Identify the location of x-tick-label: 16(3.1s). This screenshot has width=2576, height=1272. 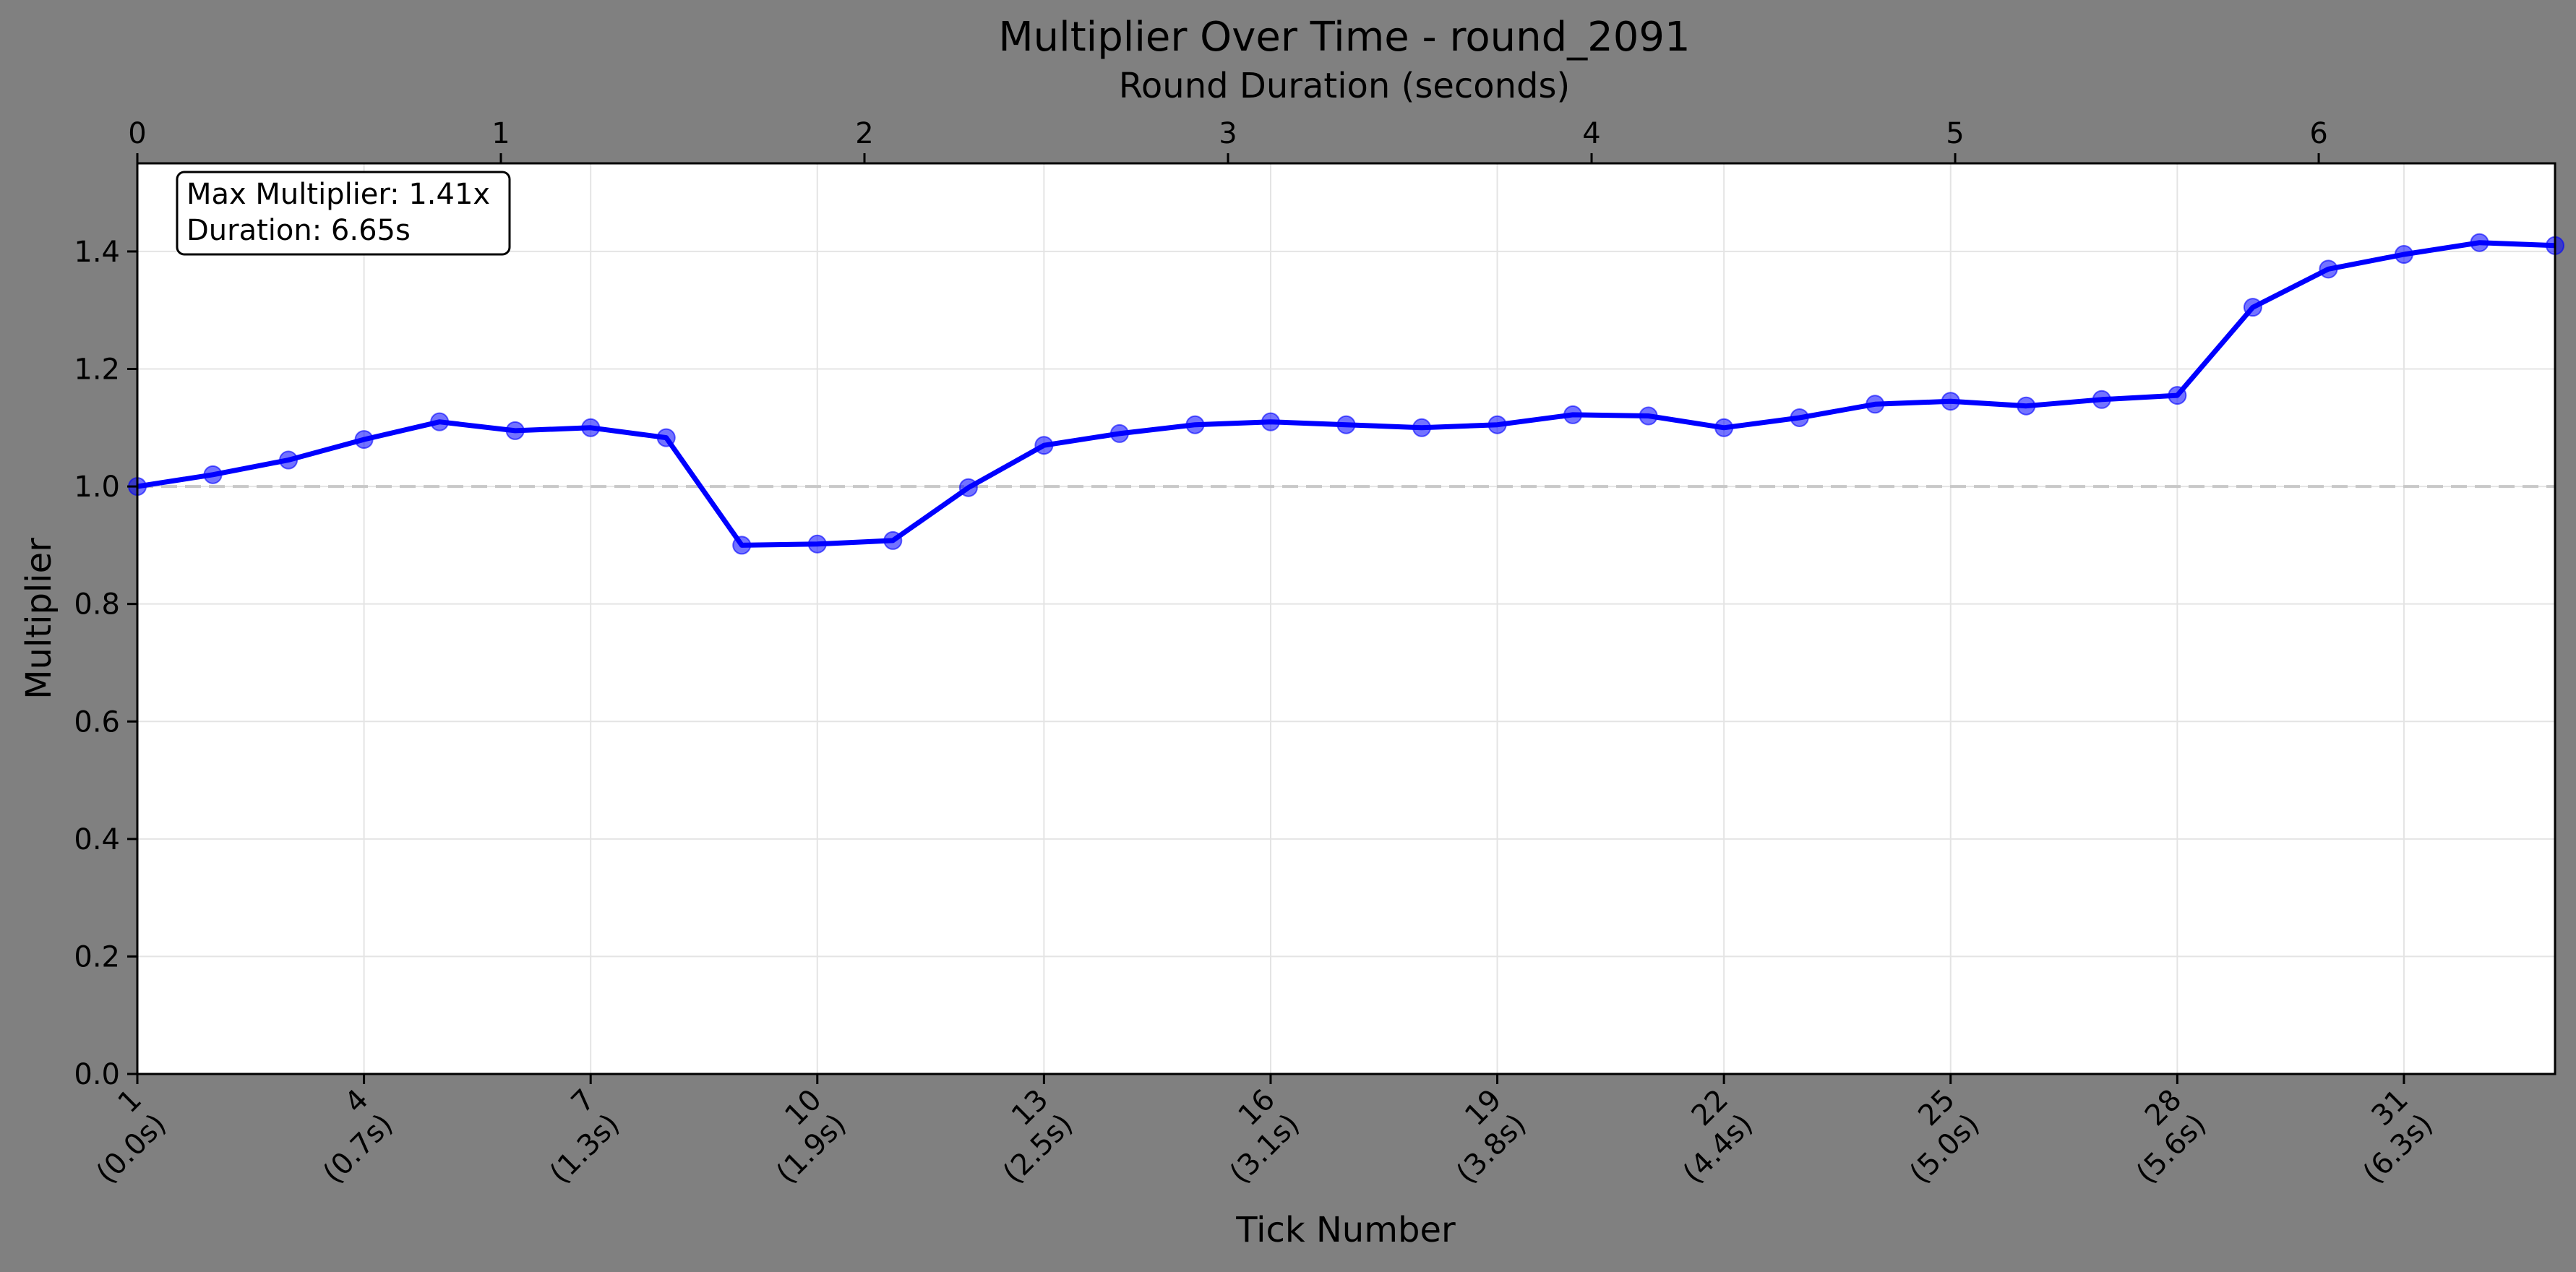
(1252, 1136).